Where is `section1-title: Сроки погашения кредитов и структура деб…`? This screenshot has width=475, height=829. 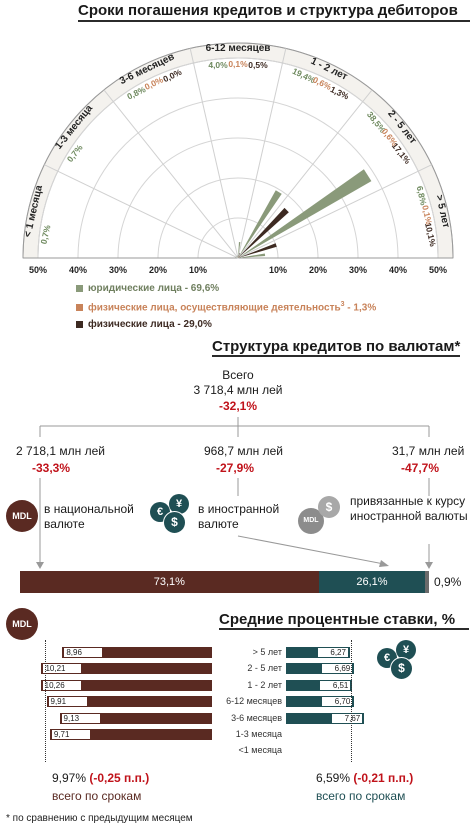
section1-title: Сроки погашения кредитов и структура деб… is located at coordinates (268, 10).